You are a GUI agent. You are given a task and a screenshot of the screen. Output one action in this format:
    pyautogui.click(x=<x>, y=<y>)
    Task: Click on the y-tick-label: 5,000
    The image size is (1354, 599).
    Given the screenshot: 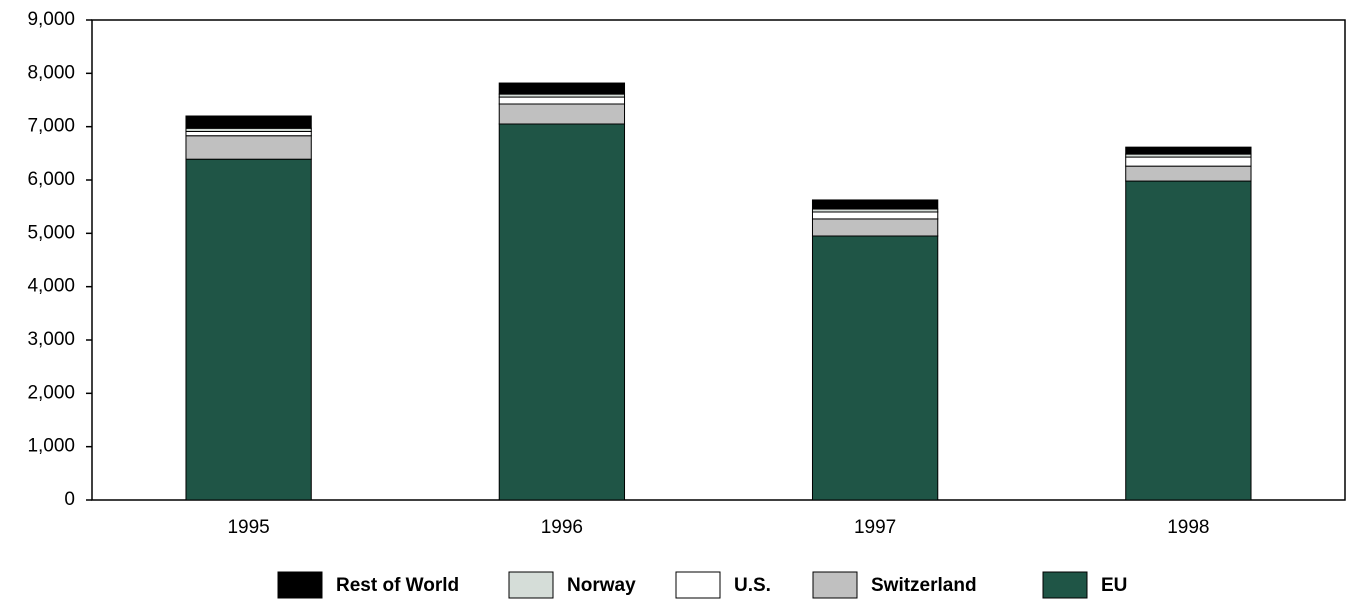 What is the action you would take?
    pyautogui.click(x=51, y=232)
    